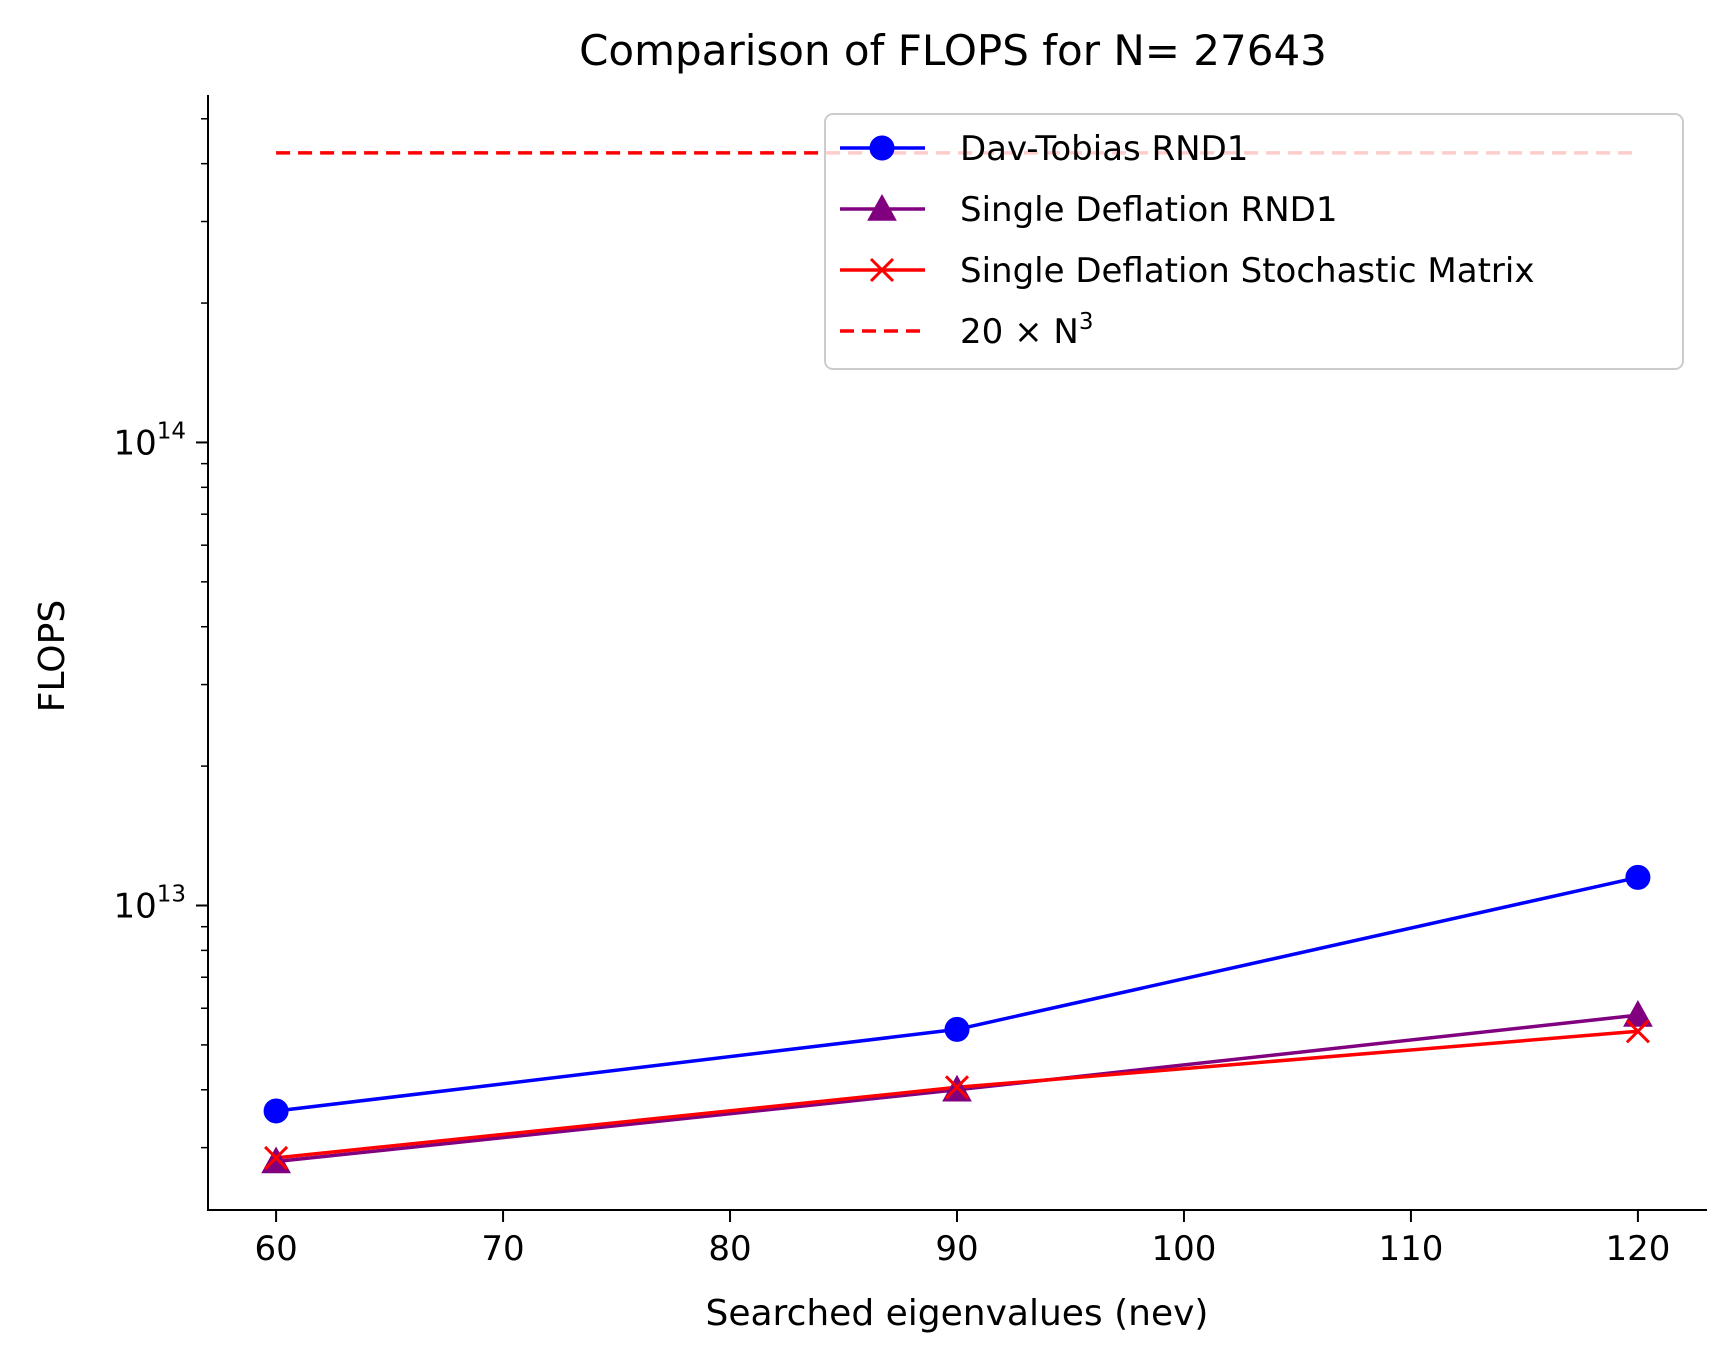 The height and width of the screenshot is (1357, 1724). Describe the element at coordinates (729, 1249) in the screenshot. I see `x-tick-label: 80` at that location.